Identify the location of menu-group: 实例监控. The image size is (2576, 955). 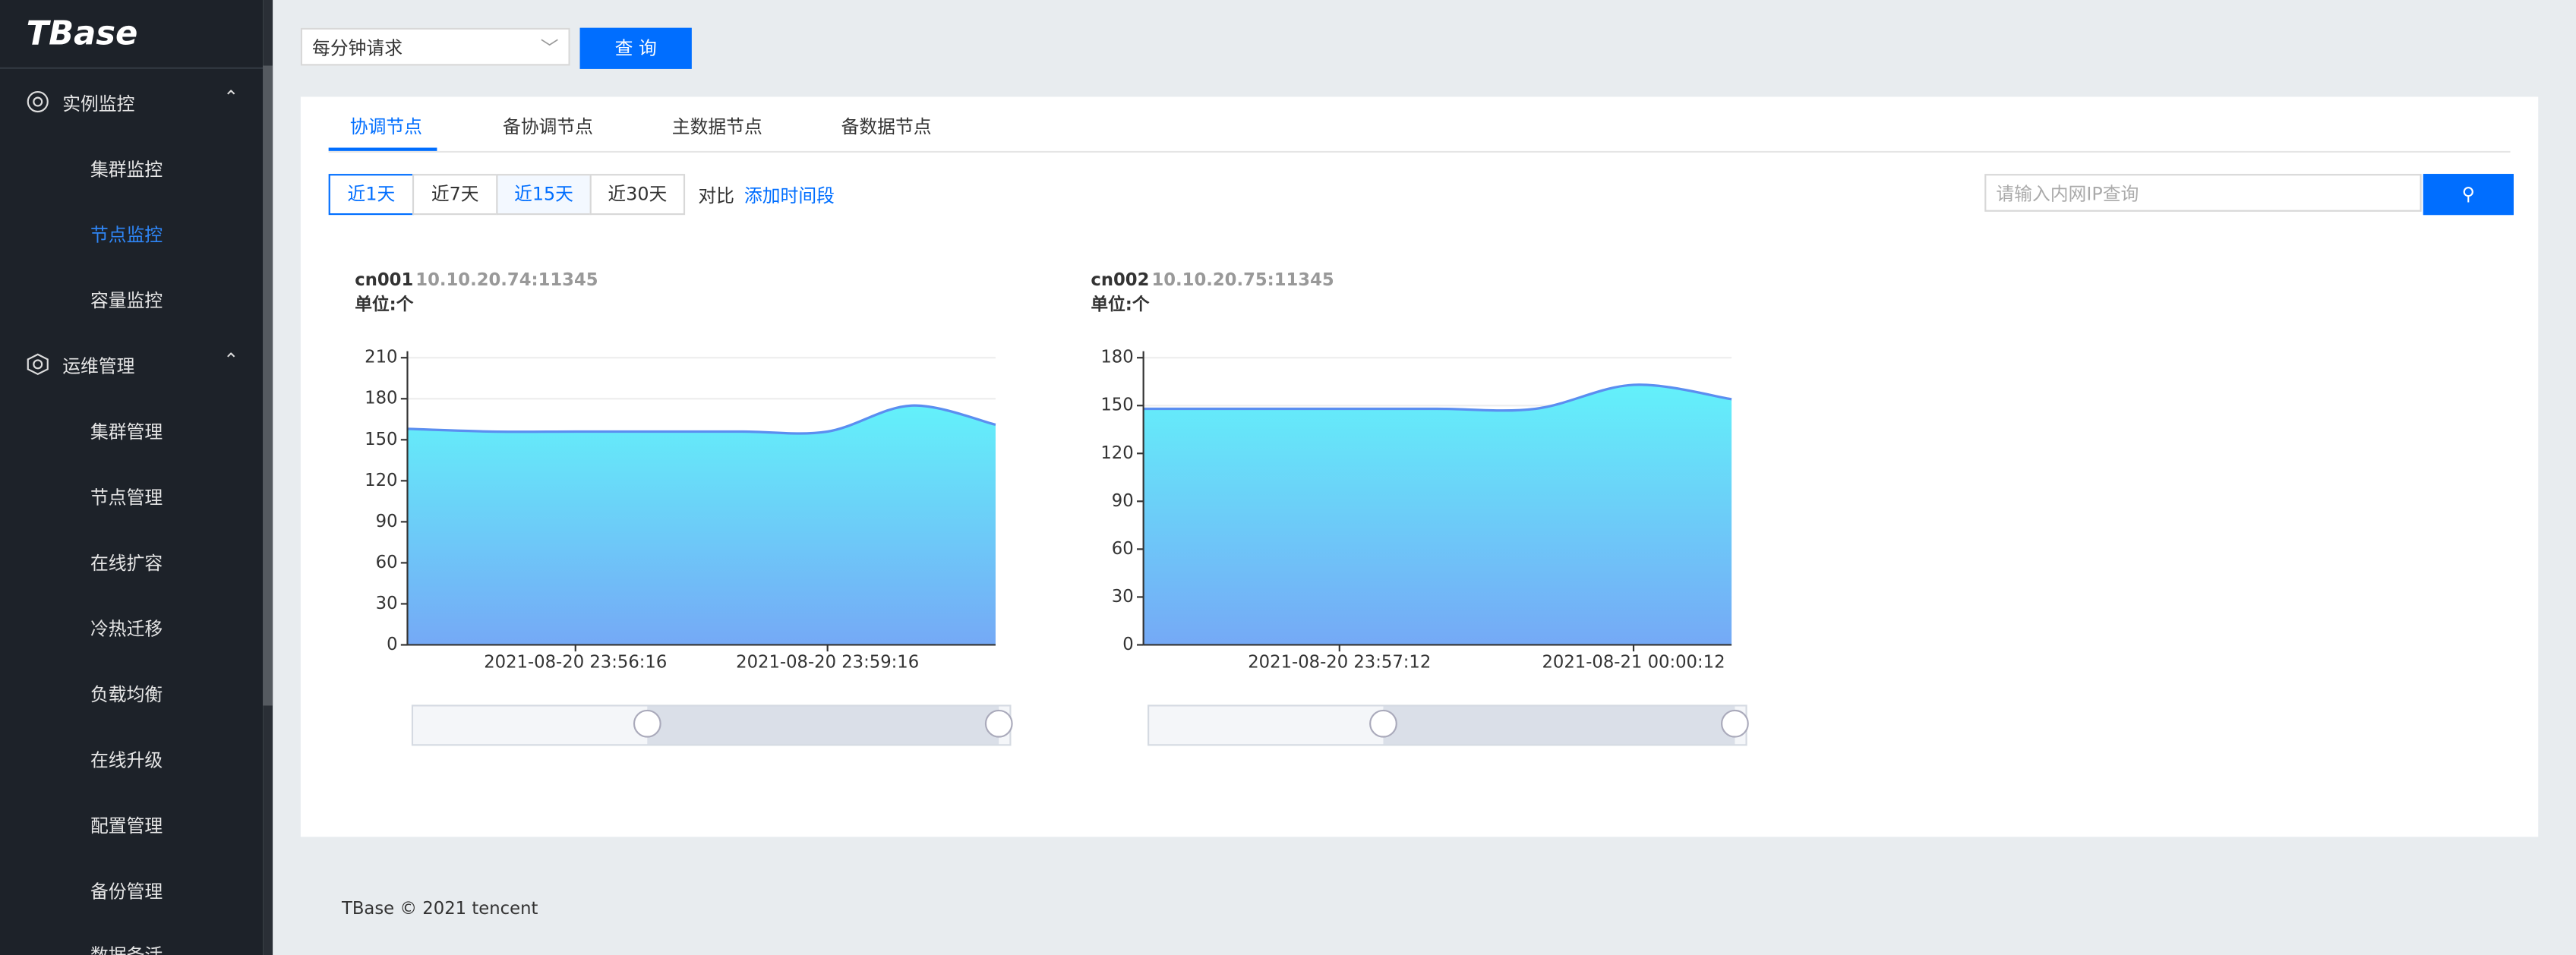
(98, 104).